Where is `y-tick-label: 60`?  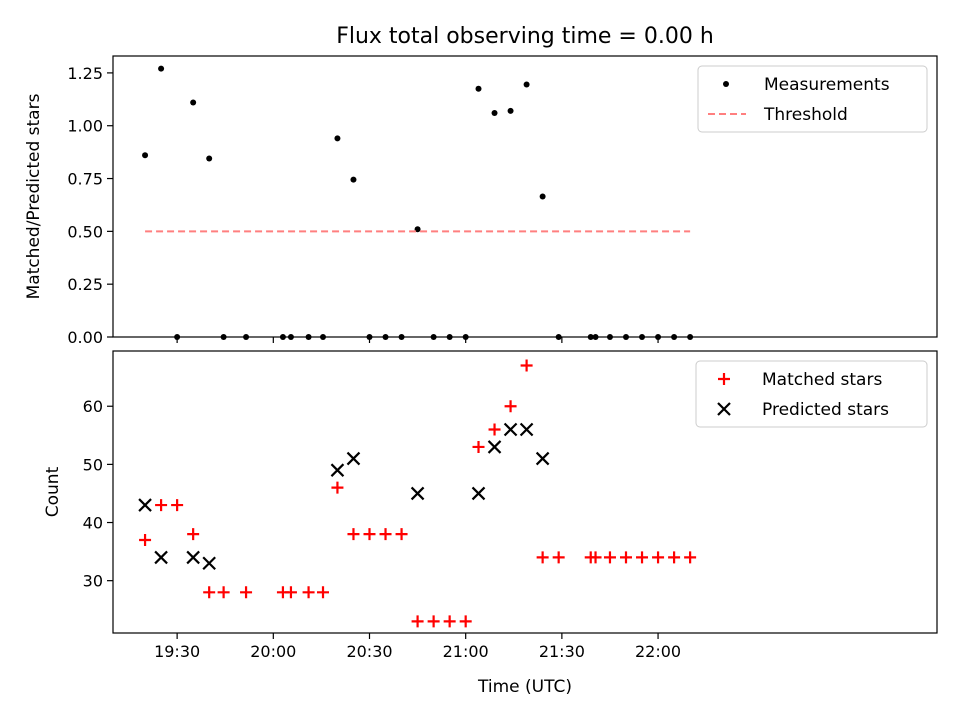
y-tick-label: 60 is located at coordinates (93, 406).